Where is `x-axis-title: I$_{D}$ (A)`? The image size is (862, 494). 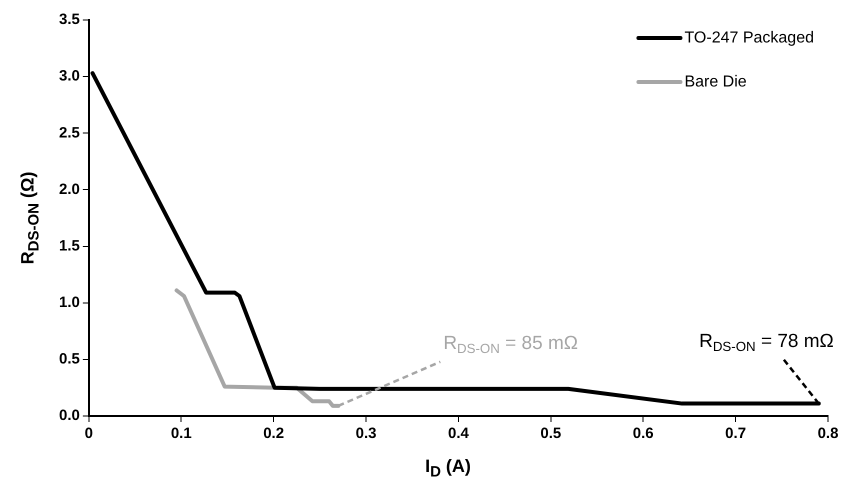
x-axis-title: I$_{D}$ (A) is located at coordinates (448, 468).